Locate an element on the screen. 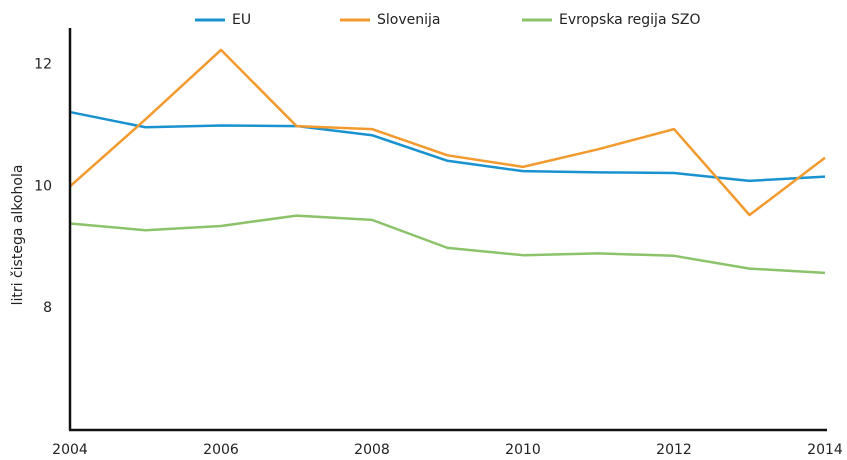 This screenshot has width=847, height=460. legend-label: EU is located at coordinates (241, 20).